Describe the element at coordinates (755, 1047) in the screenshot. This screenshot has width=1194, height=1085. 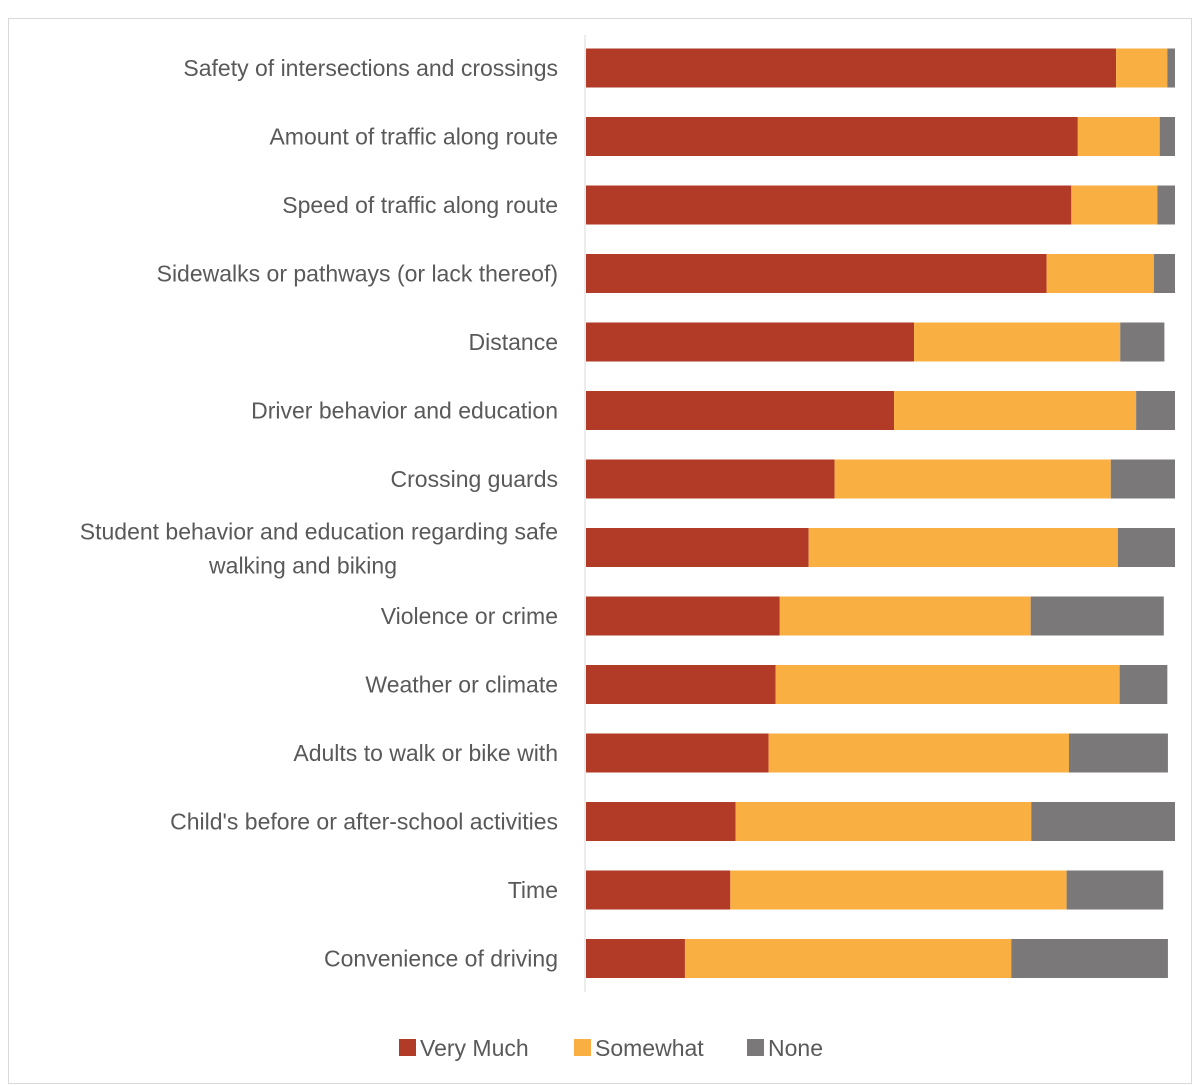
I see `legend-swatch-none` at that location.